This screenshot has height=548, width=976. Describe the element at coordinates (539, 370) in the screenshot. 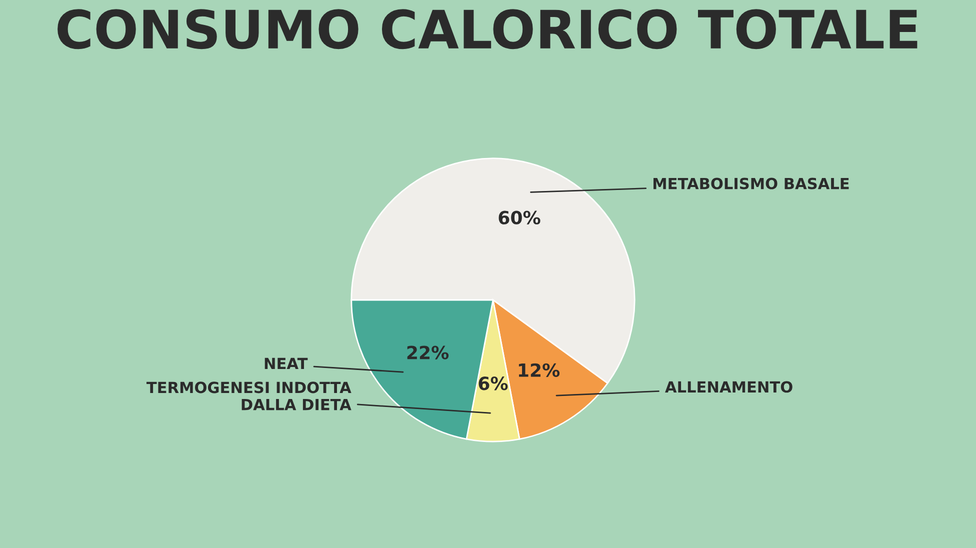

I see `data-label: 12%` at that location.